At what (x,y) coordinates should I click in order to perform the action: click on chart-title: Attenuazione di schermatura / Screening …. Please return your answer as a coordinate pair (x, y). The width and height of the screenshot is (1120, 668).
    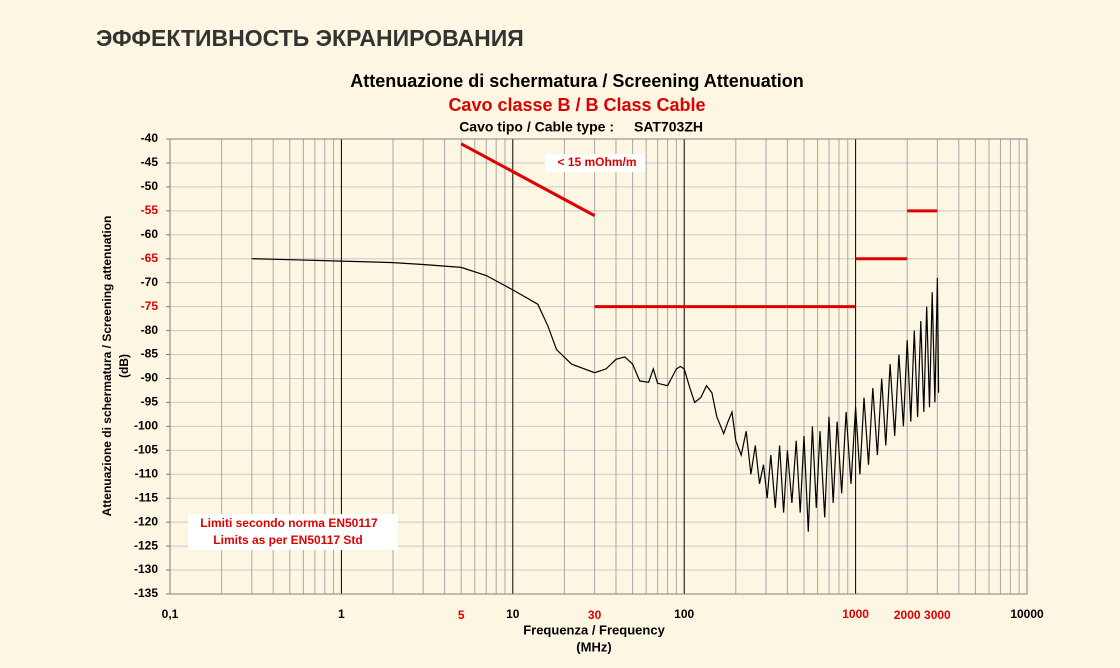
    Looking at the image, I should click on (576, 81).